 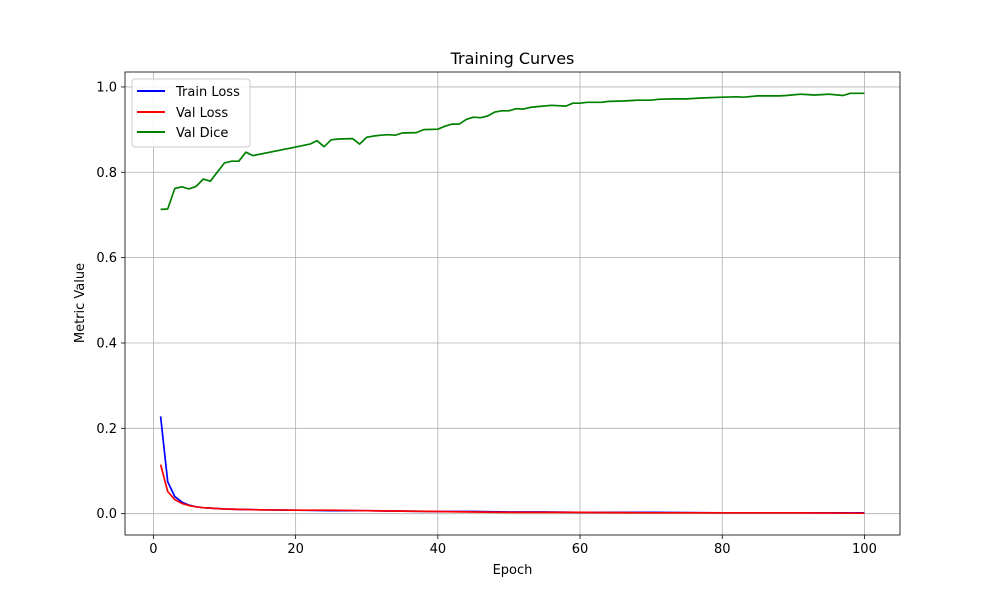 I want to click on series-line-val-dice, so click(x=512, y=151).